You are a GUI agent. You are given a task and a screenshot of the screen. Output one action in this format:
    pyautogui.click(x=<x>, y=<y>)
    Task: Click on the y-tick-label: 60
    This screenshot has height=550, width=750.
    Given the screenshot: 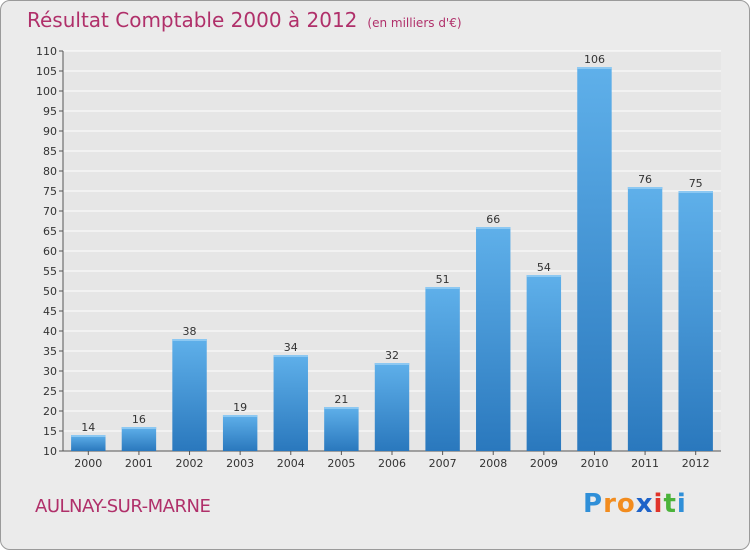 What is the action you would take?
    pyautogui.click(x=50, y=251)
    